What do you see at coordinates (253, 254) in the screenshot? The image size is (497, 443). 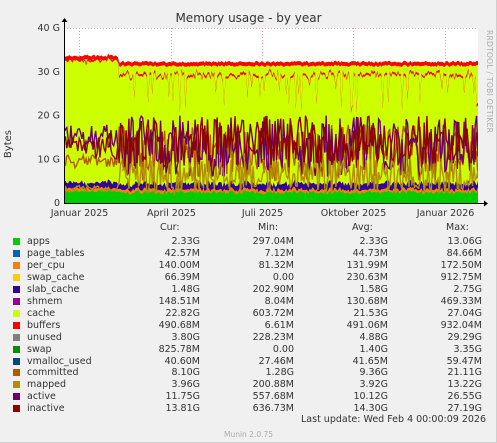 I see `legend-row-page-tables: page_tables 42.57M 7.12M 44.73M 84.66M` at bounding box center [253, 254].